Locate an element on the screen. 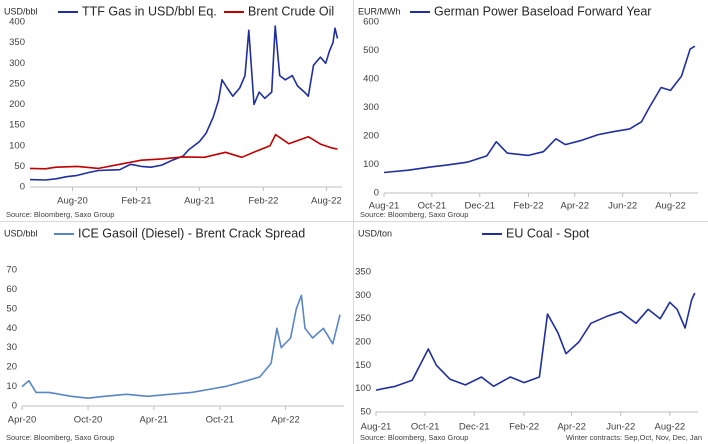 The height and width of the screenshot is (444, 708). y-tick-label: 60 is located at coordinates (11, 289).